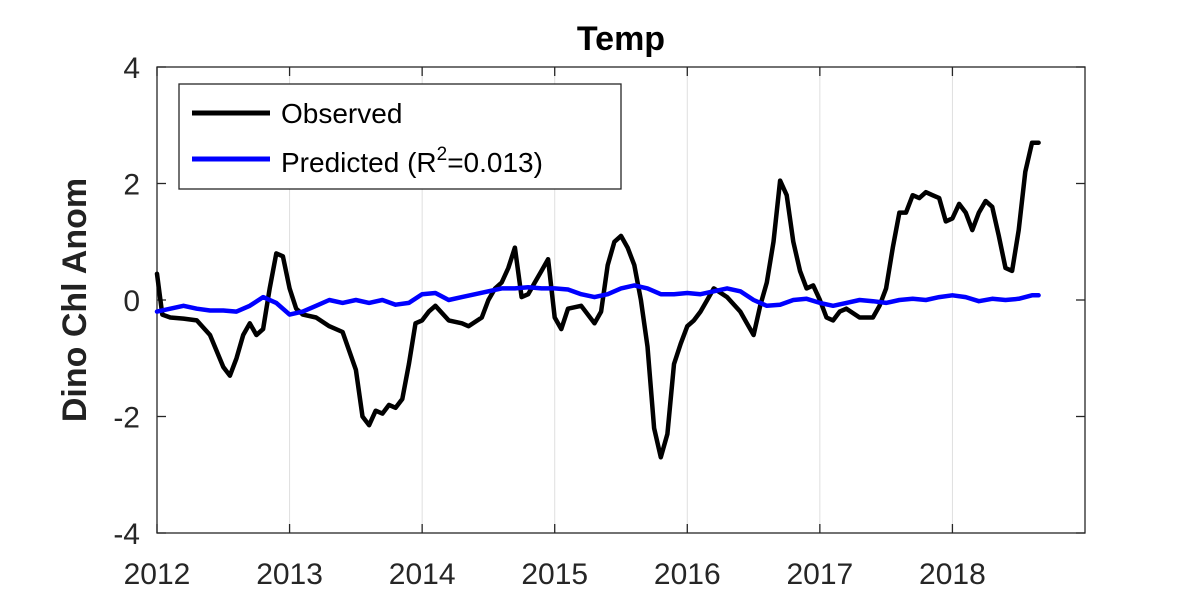  What do you see at coordinates (687, 574) in the screenshot?
I see `x-tick-label-2016: 2016` at bounding box center [687, 574].